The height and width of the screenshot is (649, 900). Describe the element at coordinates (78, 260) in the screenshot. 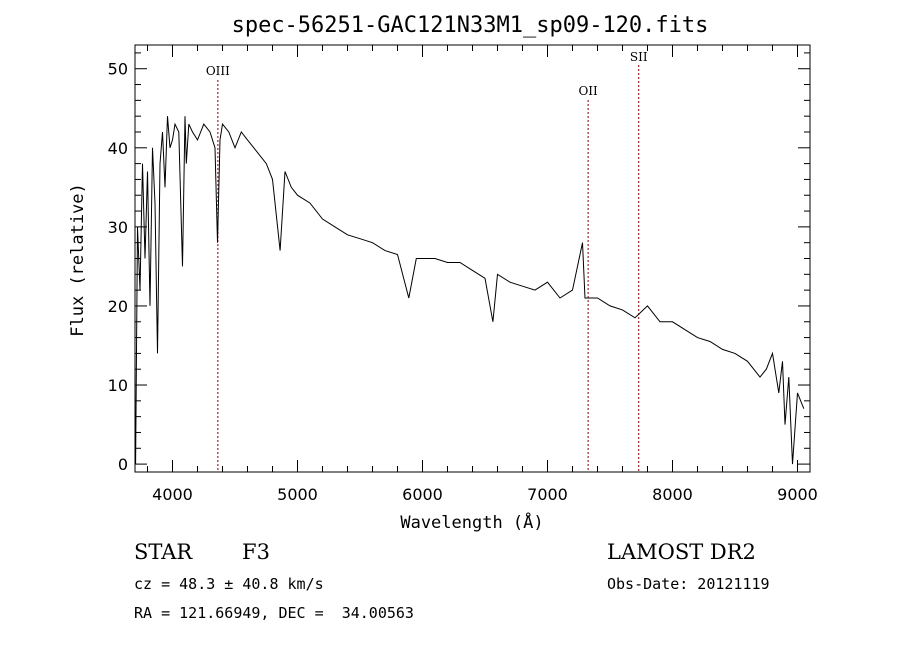

I see `y-axis-label: Flux (relative)` at that location.